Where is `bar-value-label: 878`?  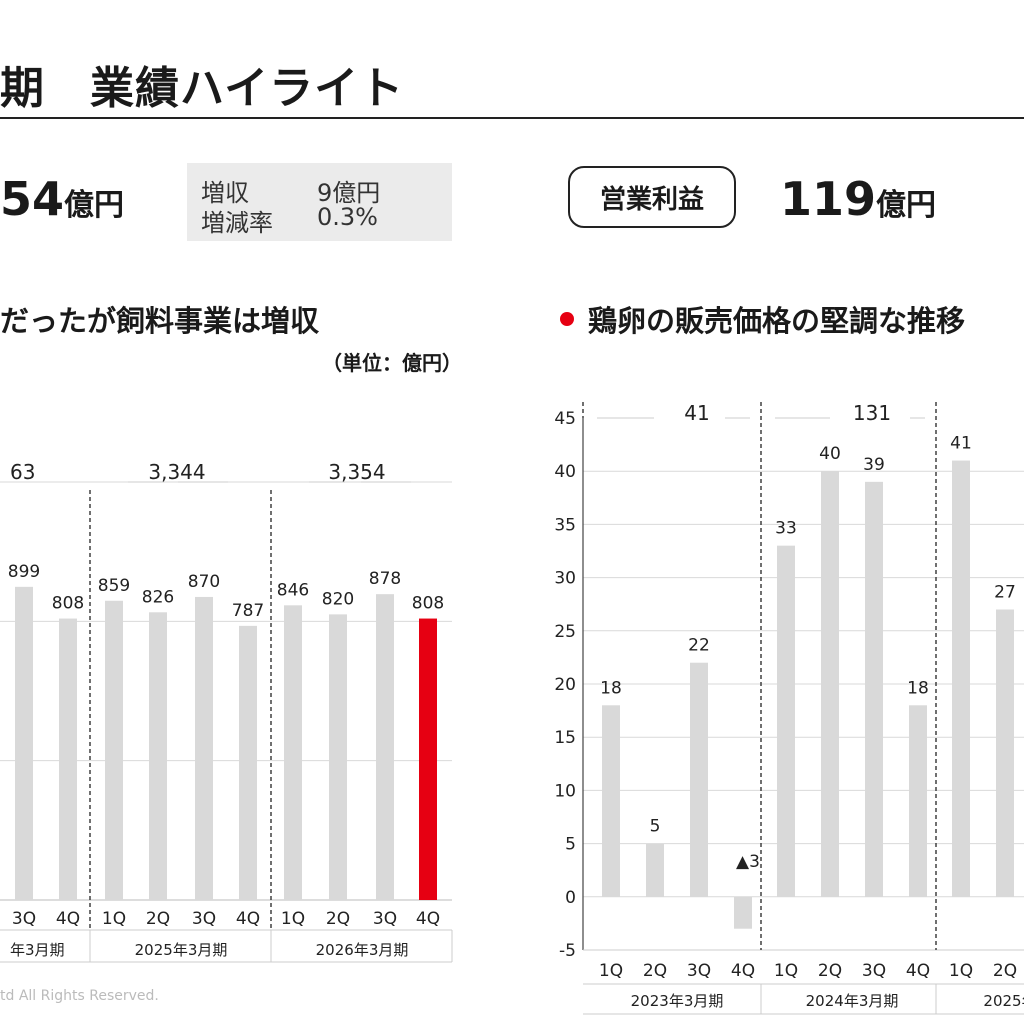
bar-value-label: 878 is located at coordinates (385, 579).